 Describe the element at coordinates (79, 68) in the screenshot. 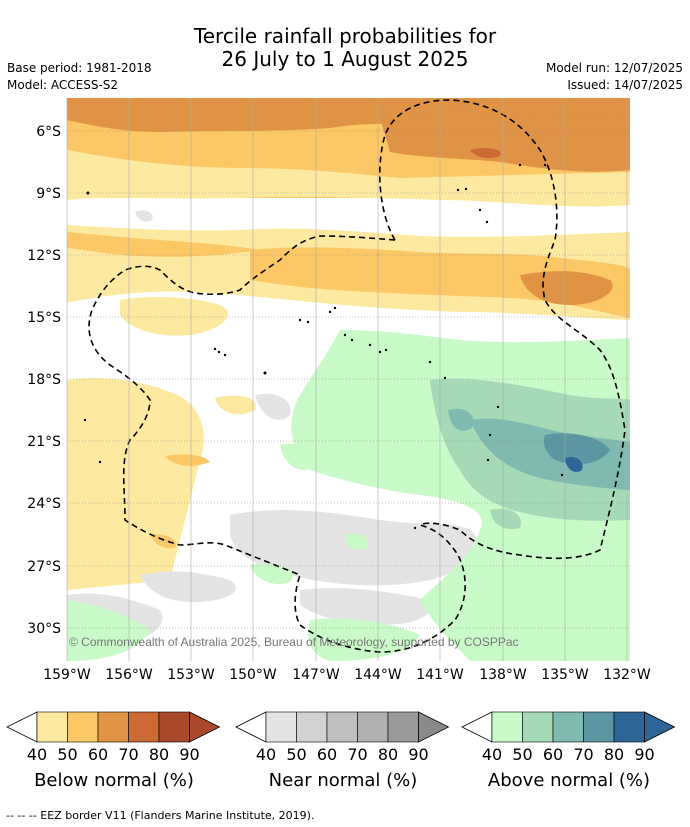

I see `base-period: Base period: 1981-2018` at that location.